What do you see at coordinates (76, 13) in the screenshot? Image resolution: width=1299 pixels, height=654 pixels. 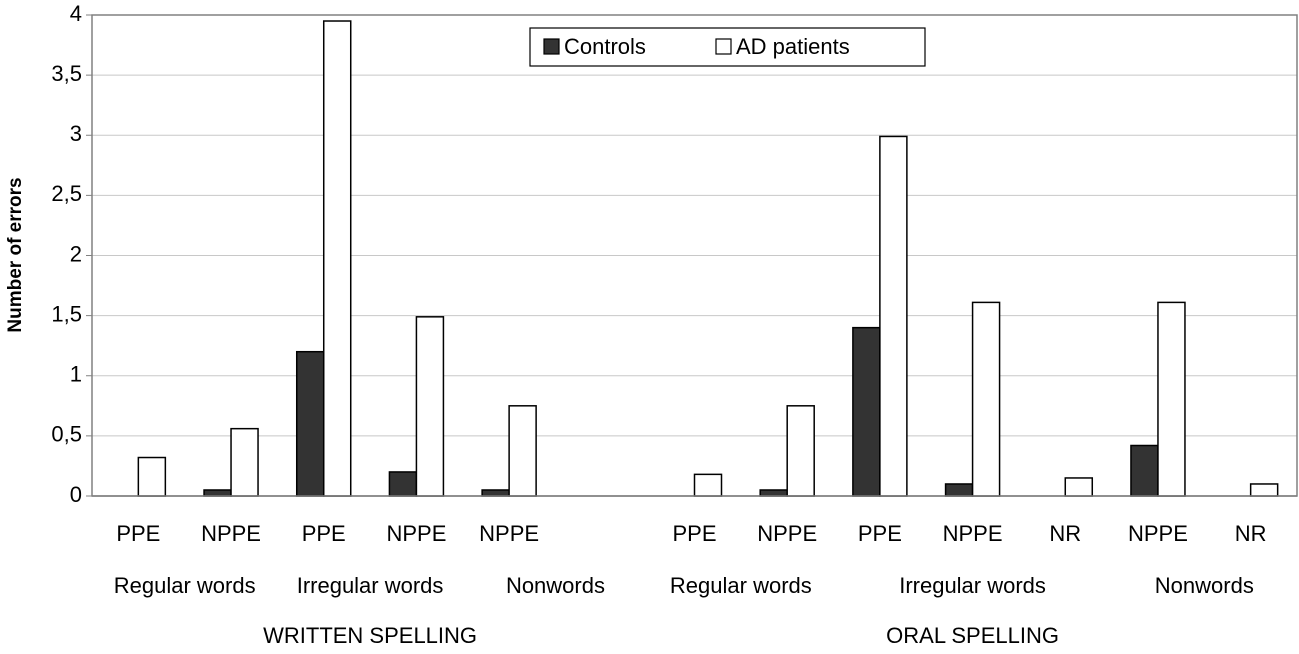 I see `y-tick-label: 4` at bounding box center [76, 13].